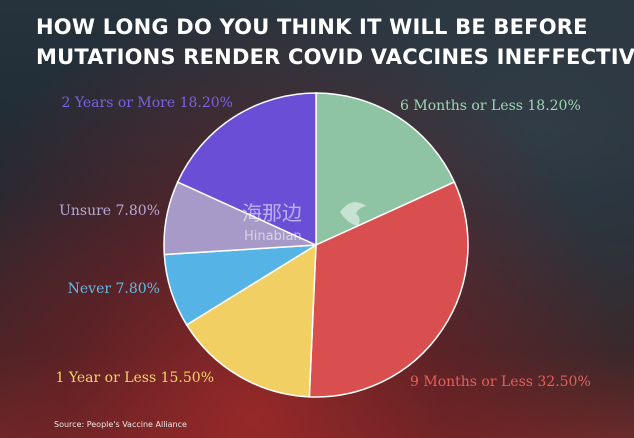 The image size is (634, 438). What do you see at coordinates (353, 214) in the screenshot?
I see `bird-logo-icon` at bounding box center [353, 214].